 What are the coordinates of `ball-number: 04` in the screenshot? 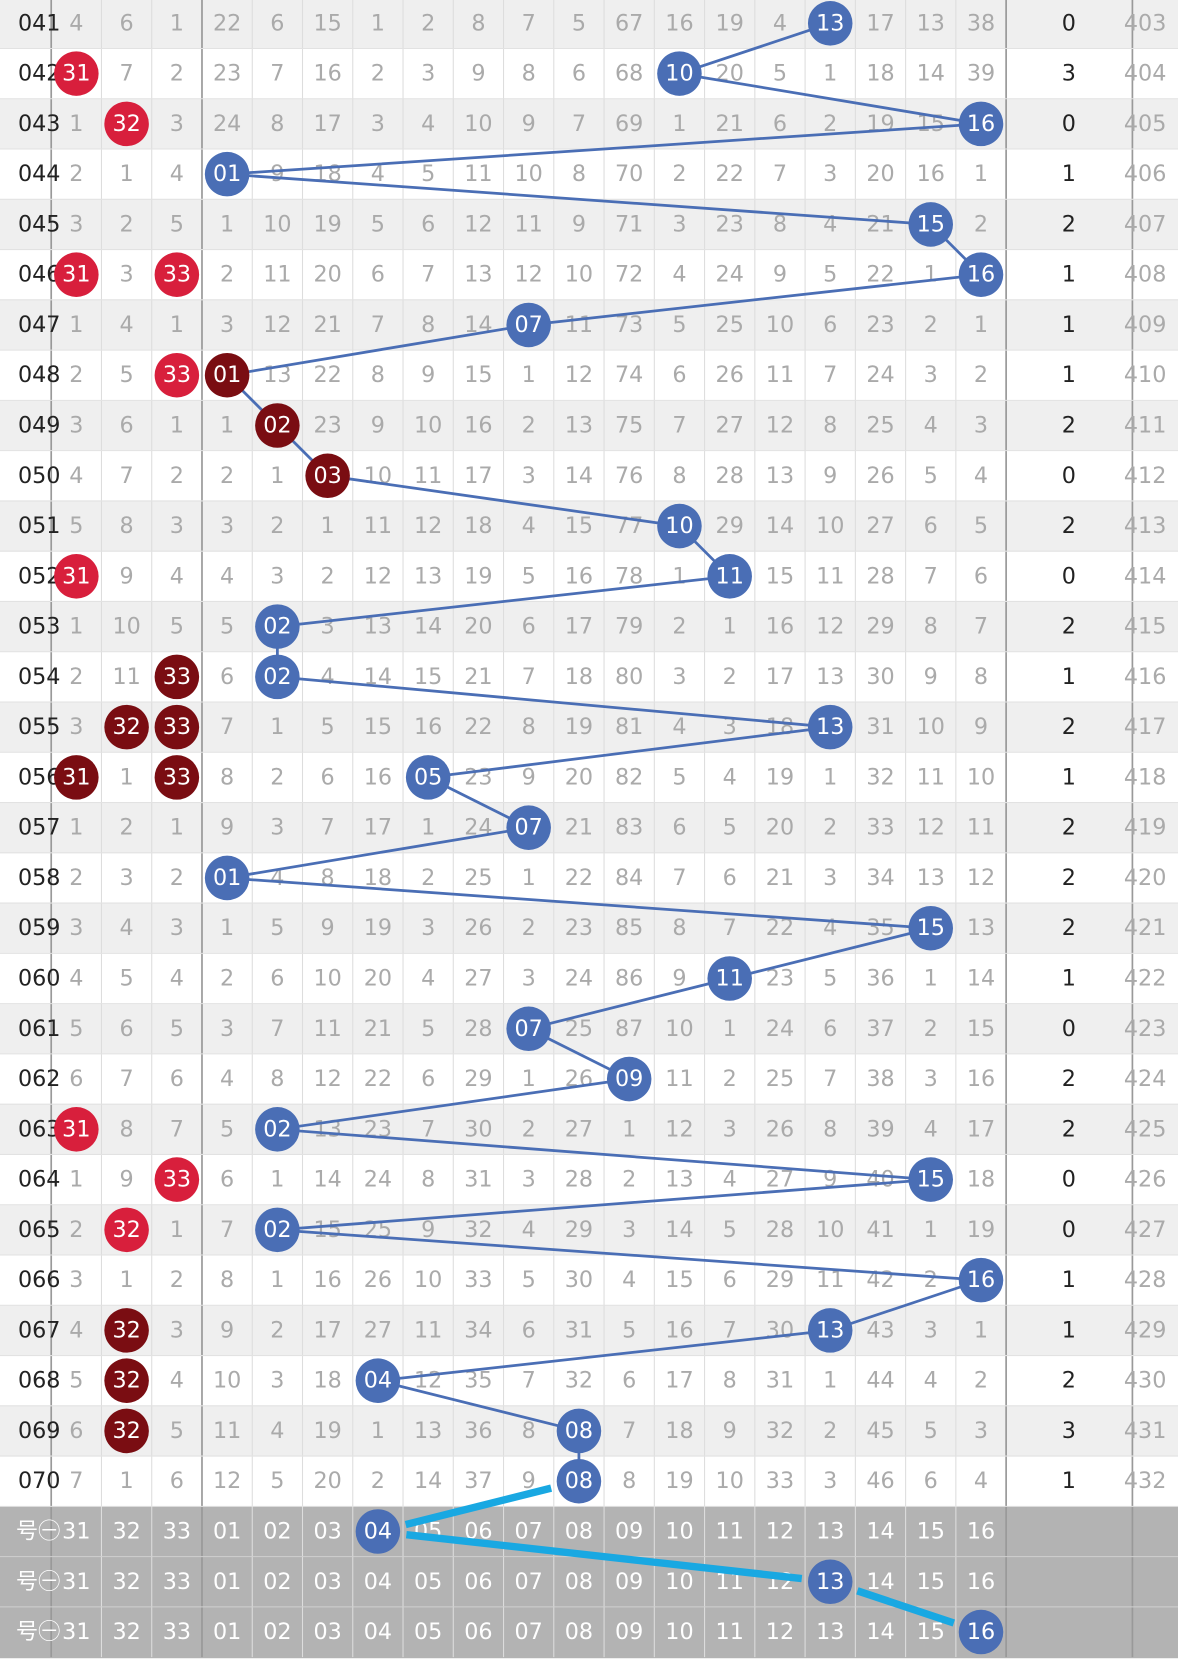 It's located at (378, 1381).